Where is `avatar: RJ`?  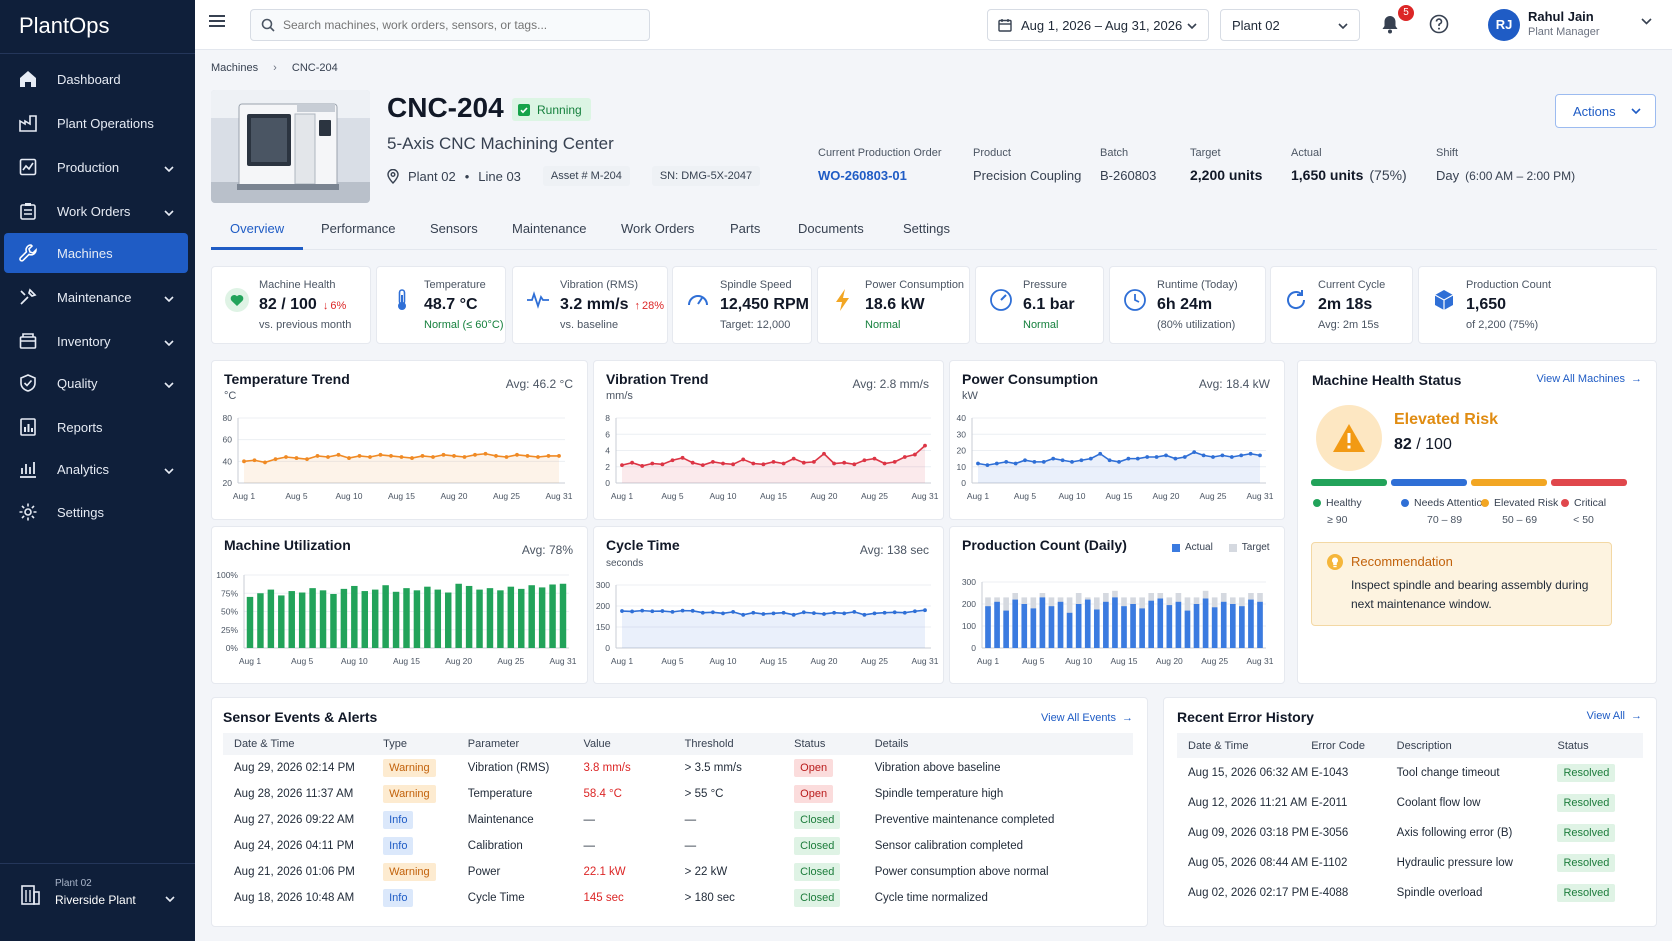
avatar: RJ is located at coordinates (1504, 25).